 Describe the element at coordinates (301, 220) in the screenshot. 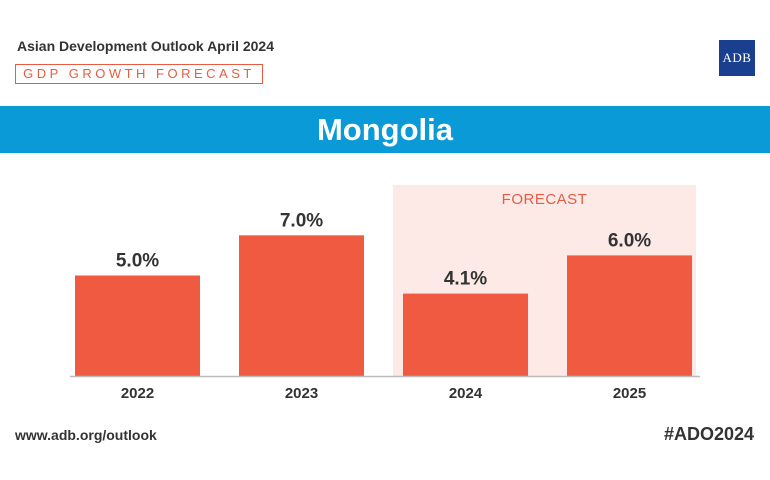

I see `value-label-2023: 7.0%` at that location.